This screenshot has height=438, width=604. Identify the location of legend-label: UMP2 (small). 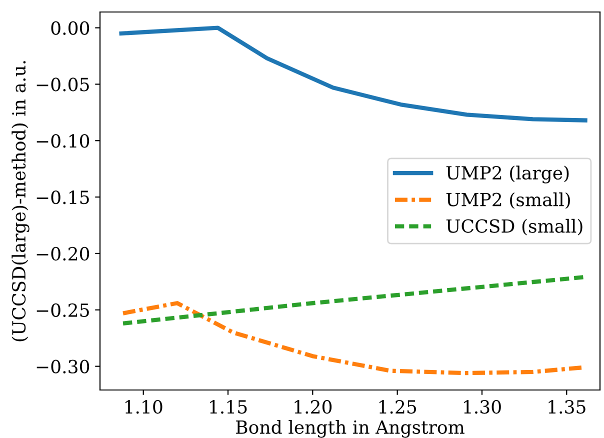
(508, 200).